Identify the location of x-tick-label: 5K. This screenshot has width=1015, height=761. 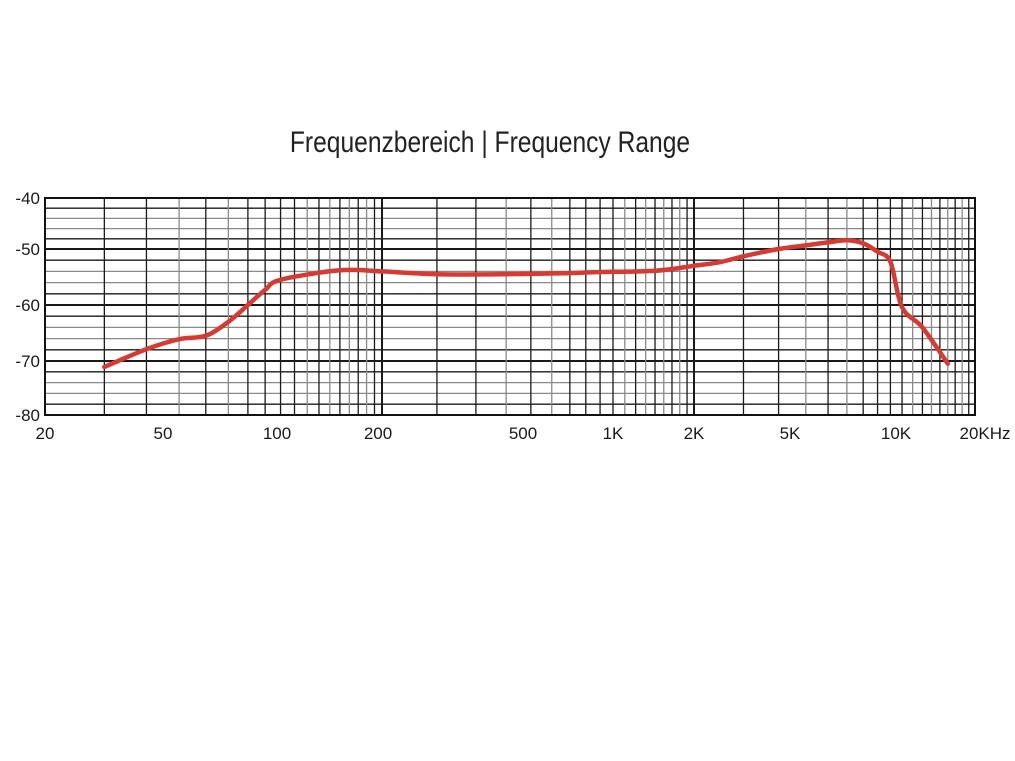
(790, 433).